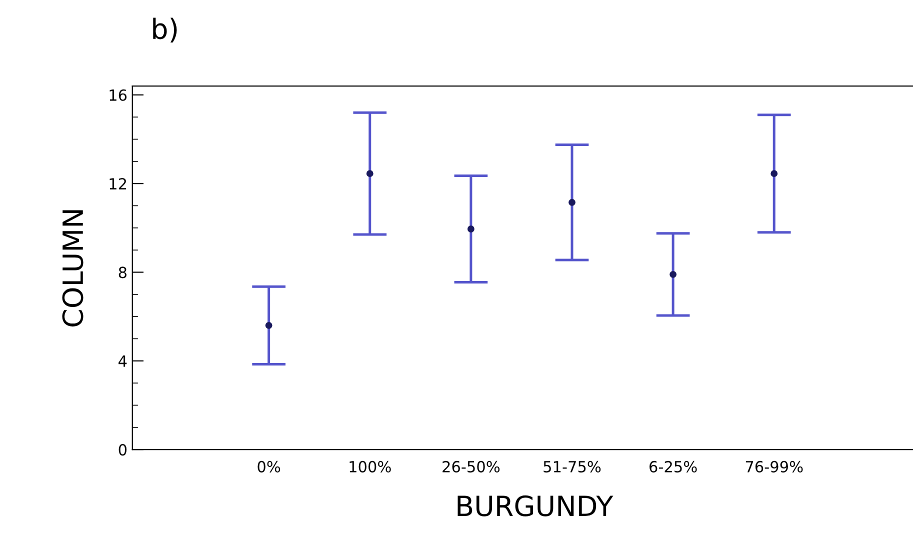  What do you see at coordinates (165, 30) in the screenshot?
I see `chart-title: b)` at bounding box center [165, 30].